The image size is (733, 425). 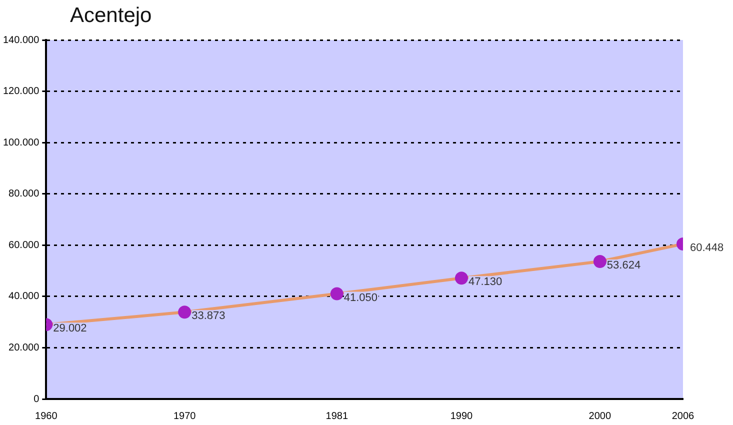 I want to click on data-label: 53.624, so click(x=623, y=266).